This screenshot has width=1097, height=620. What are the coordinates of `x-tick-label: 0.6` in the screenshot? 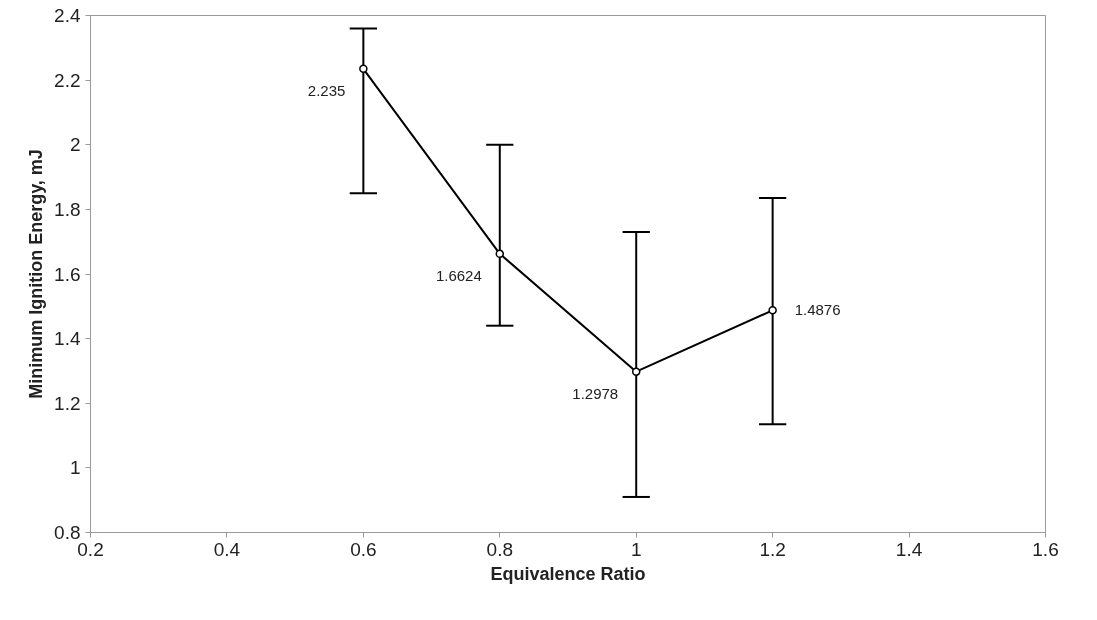 It's located at (363, 549).